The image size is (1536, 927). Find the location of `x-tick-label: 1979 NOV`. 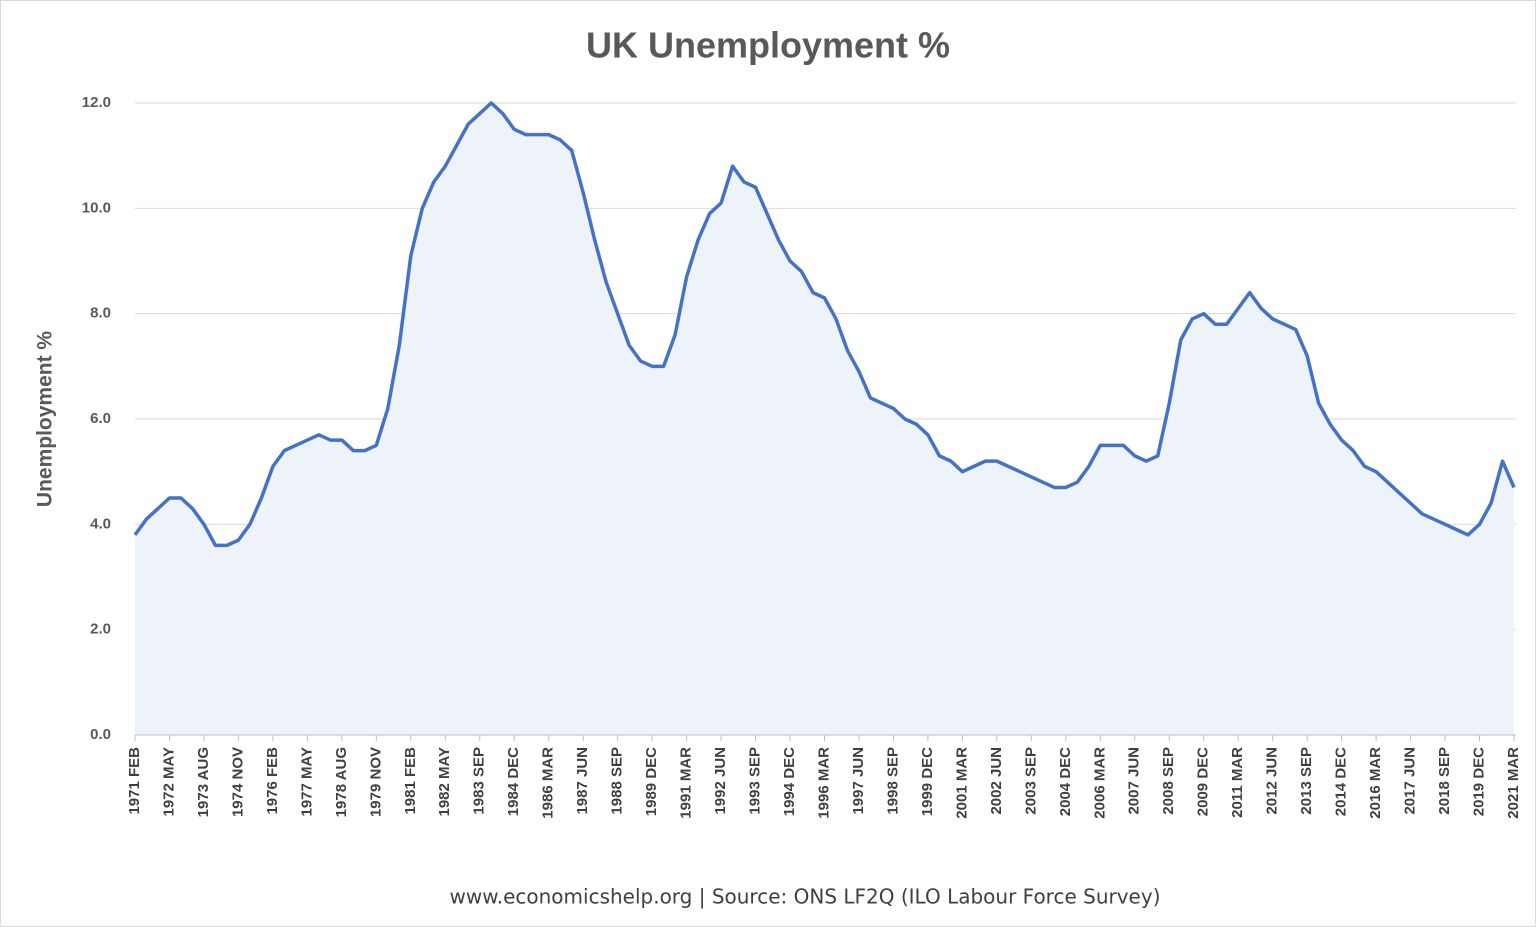

x-tick-label: 1979 NOV is located at coordinates (375, 782).